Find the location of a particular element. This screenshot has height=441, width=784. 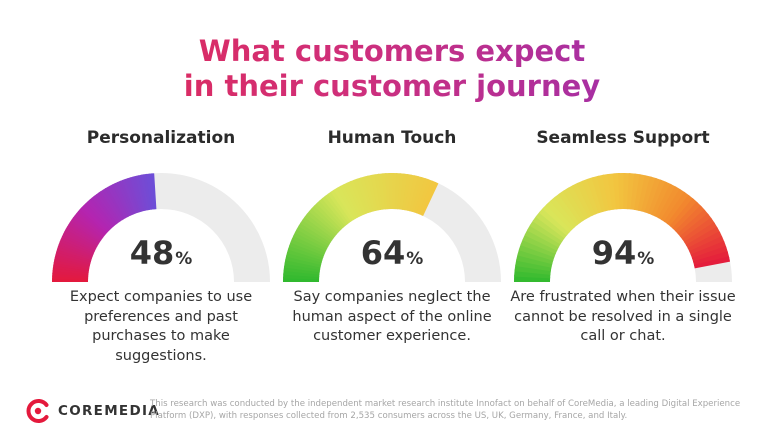

seamless-support-gauge is located at coordinates (622, 227).